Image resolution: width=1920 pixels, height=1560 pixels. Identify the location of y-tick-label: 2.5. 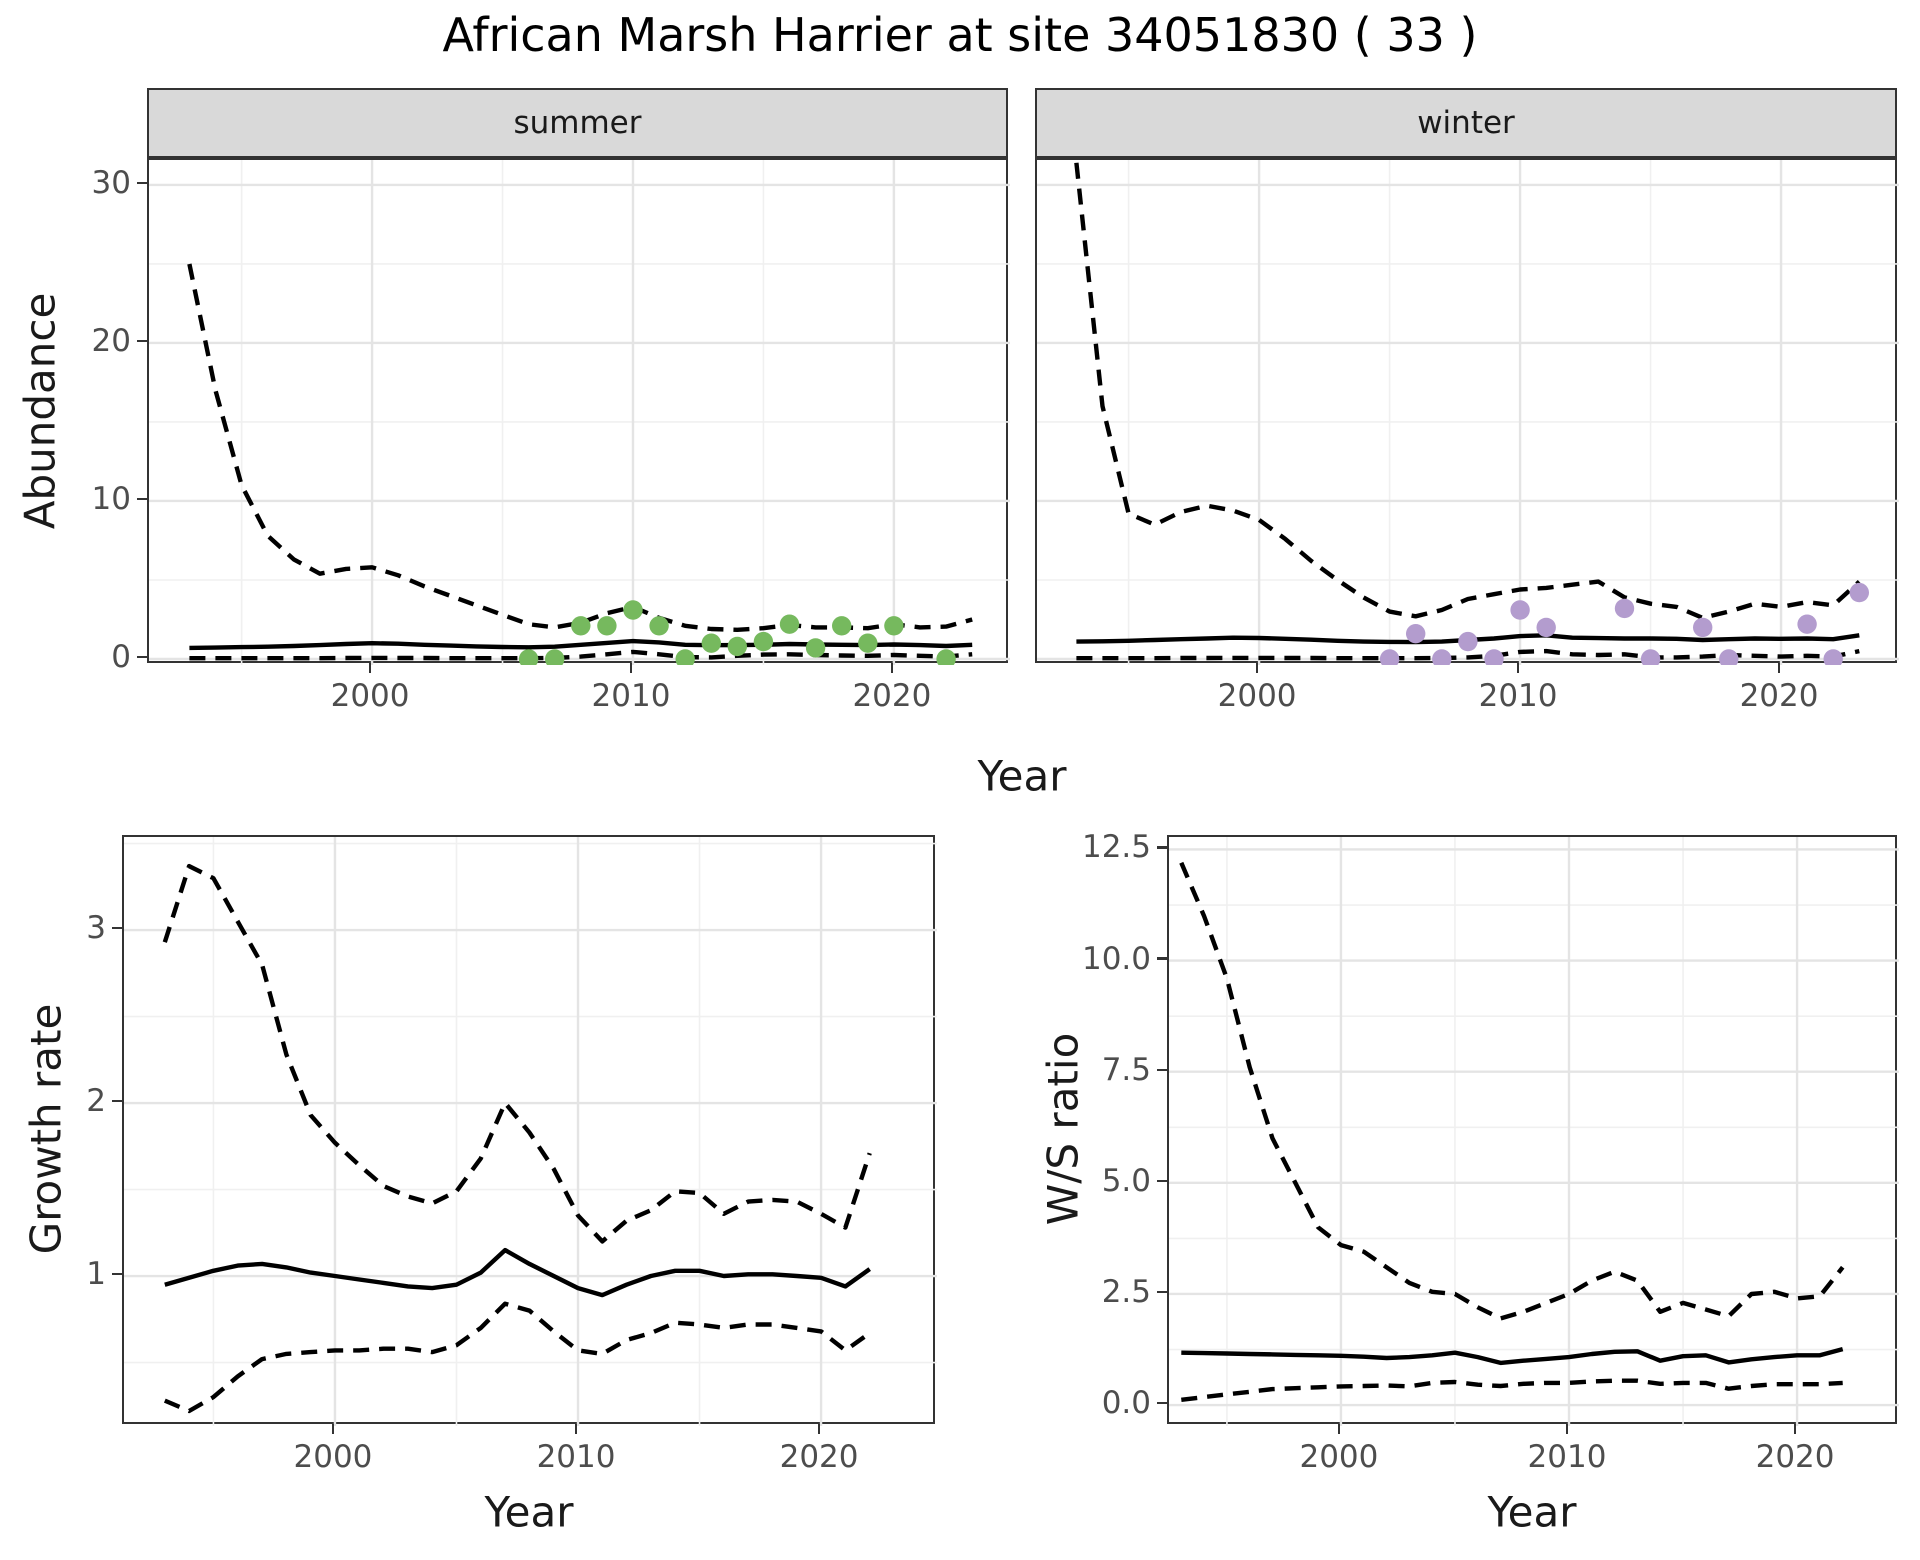
(1126, 1291).